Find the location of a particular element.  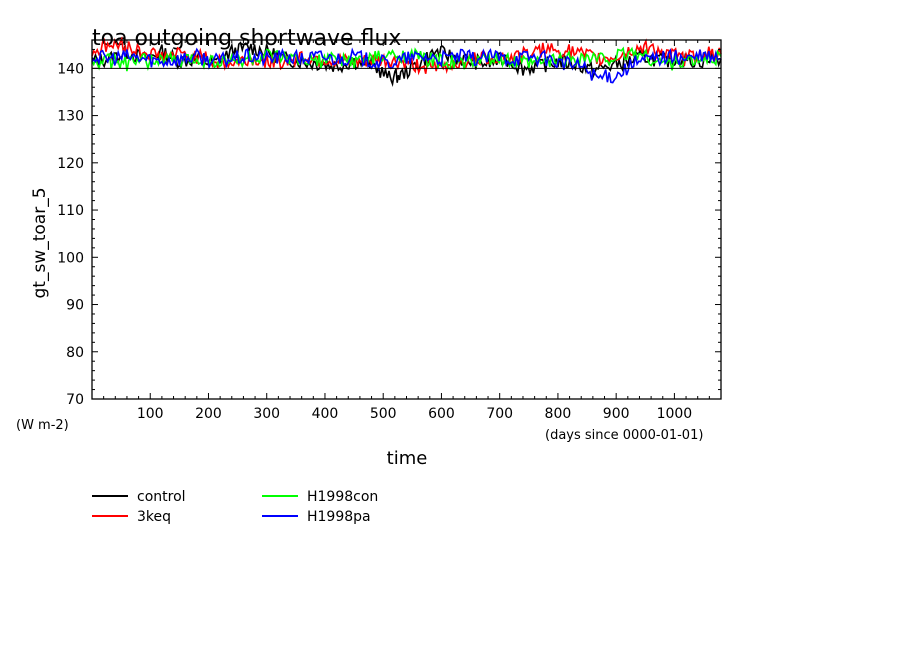

y-axis-label: gt_sw_toar_5 is located at coordinates (40, 242).